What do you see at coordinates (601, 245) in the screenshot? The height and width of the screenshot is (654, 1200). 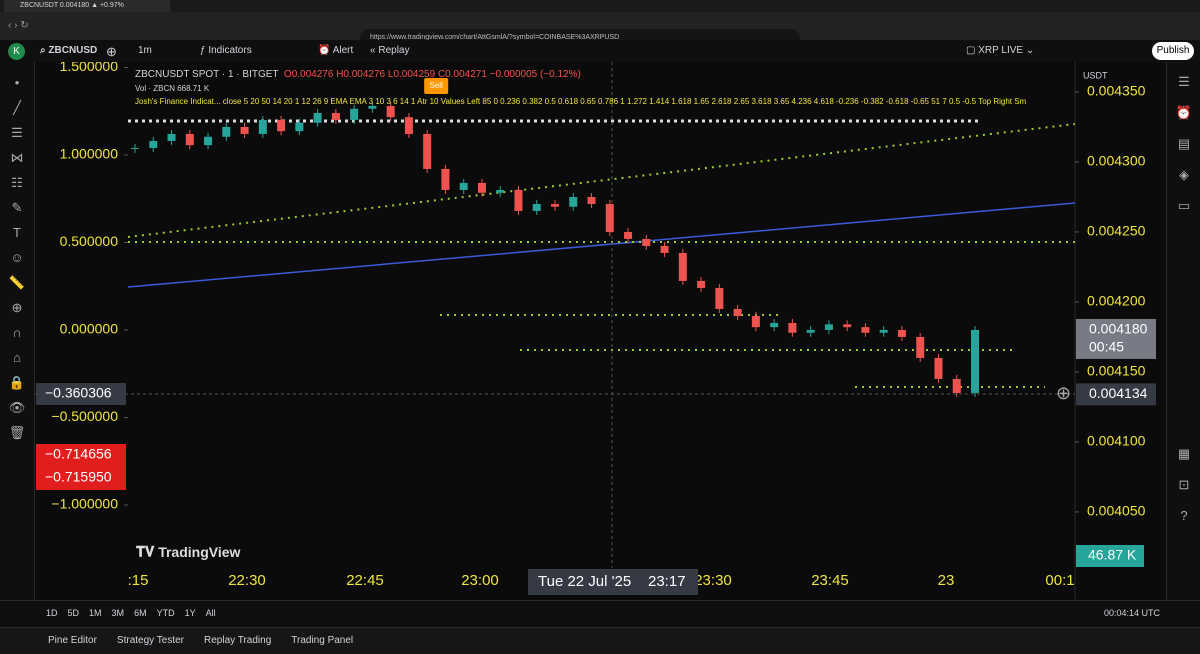 I see `trend-line` at bounding box center [601, 245].